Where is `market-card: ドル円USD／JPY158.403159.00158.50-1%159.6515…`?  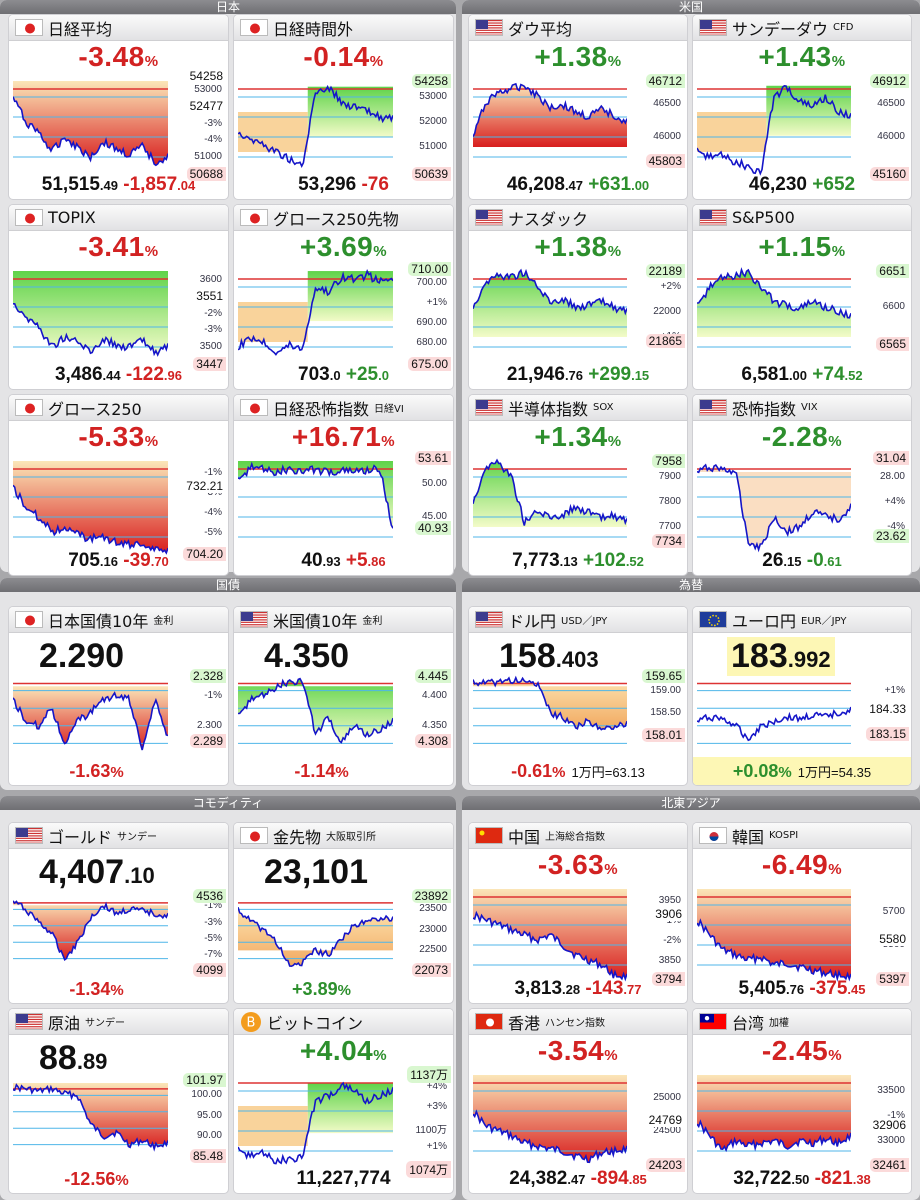 market-card: ドル円USD／JPY158.403159.00158.50-1%159.6515… is located at coordinates (578, 696).